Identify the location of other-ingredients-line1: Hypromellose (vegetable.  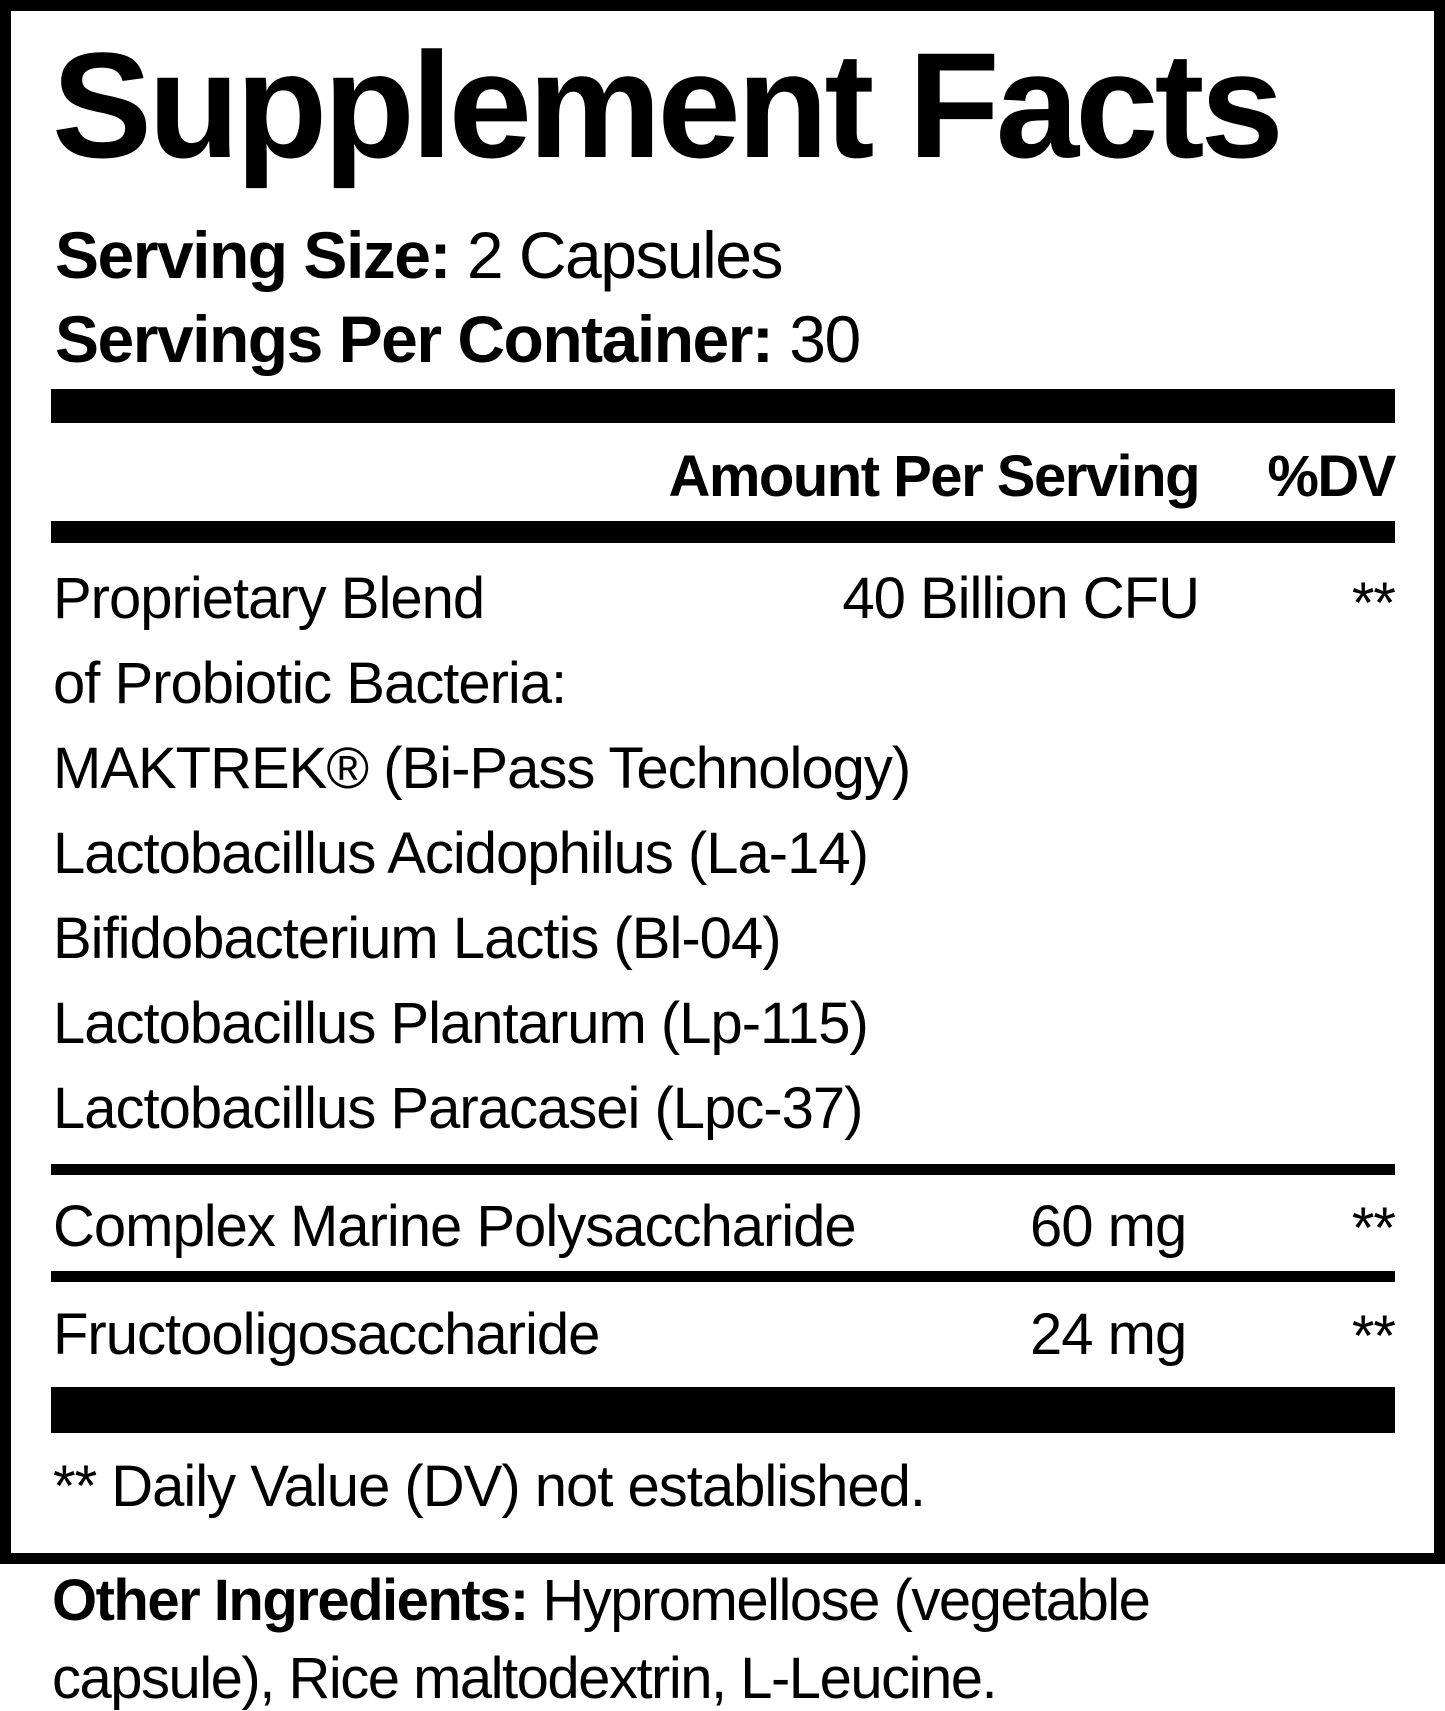
(846, 1600).